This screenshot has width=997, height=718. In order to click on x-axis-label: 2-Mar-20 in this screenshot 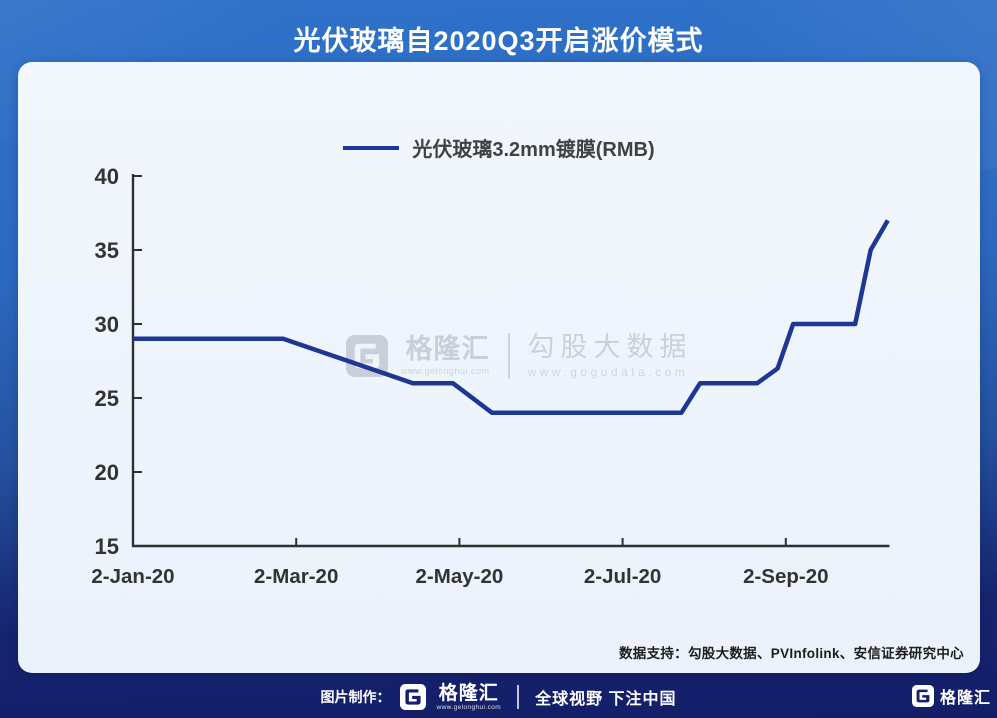, I will do `click(296, 576)`.